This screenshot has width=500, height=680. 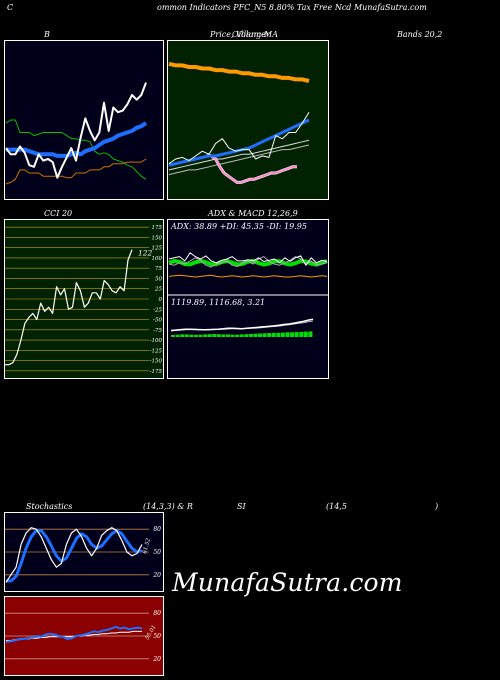 What do you see at coordinates (218, 302) in the screenshot?
I see `macd-values-text: 1119.89, 1116.68, 3.21` at bounding box center [218, 302].